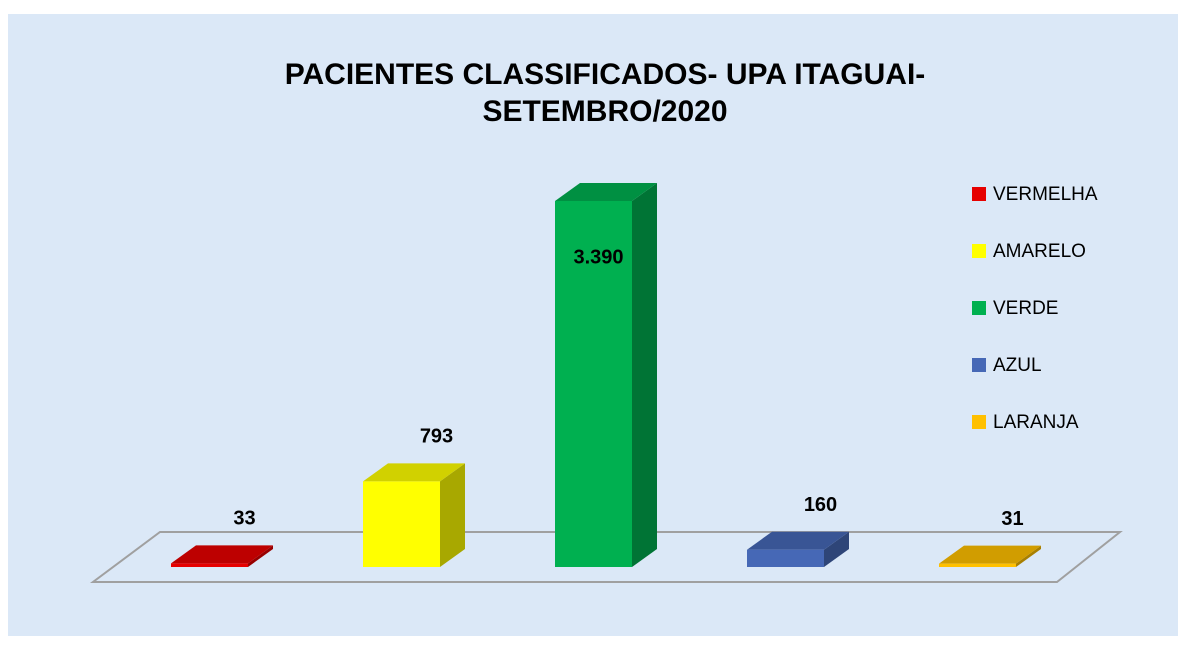 The image size is (1190, 653). What do you see at coordinates (436, 437) in the screenshot?
I see `value-label: 793` at bounding box center [436, 437].